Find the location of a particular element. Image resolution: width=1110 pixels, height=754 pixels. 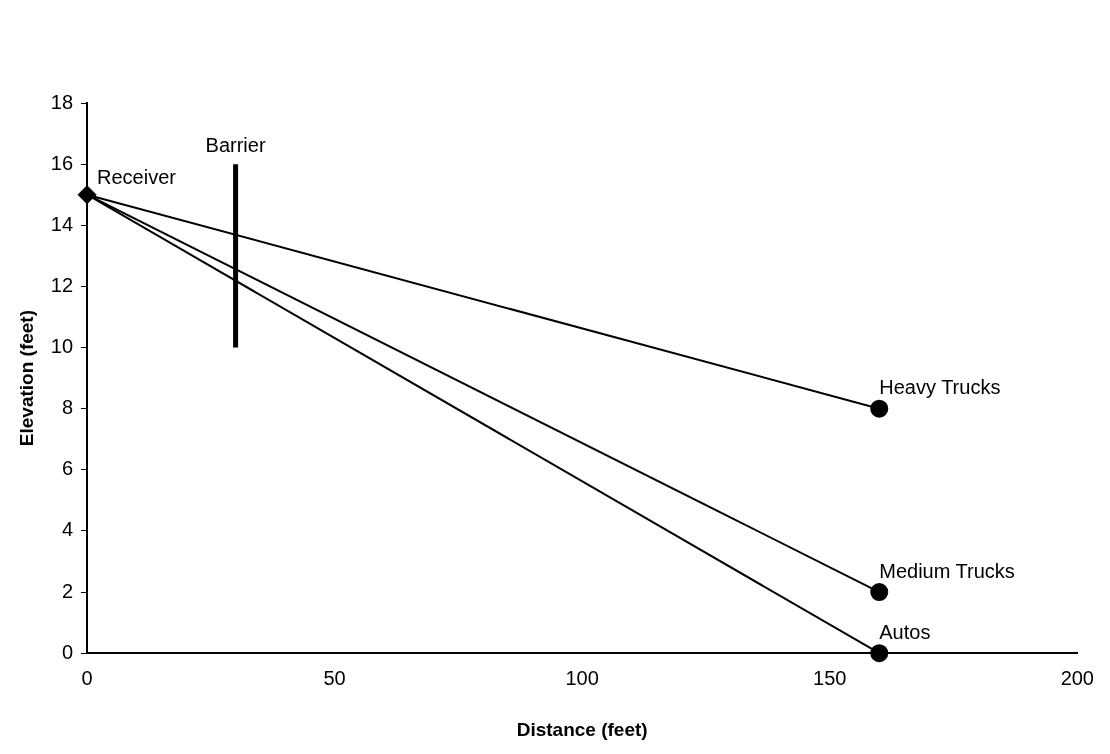

y-tick-label: 18 is located at coordinates (62, 101).